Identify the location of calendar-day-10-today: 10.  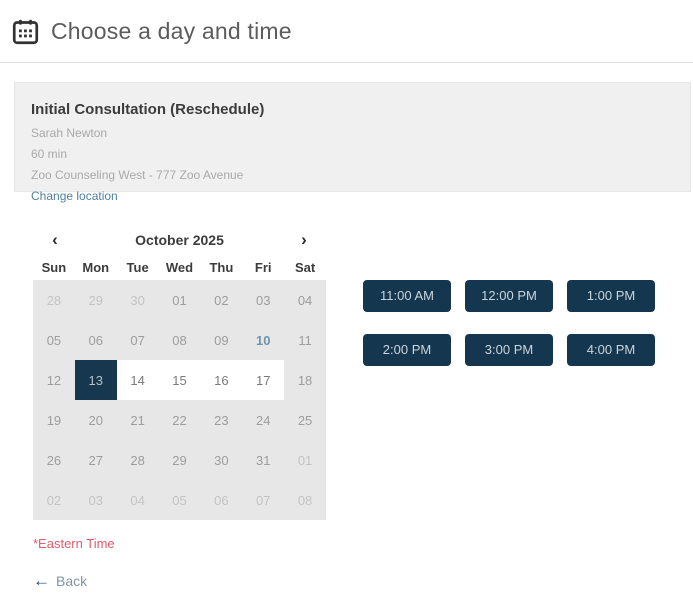
(263, 340).